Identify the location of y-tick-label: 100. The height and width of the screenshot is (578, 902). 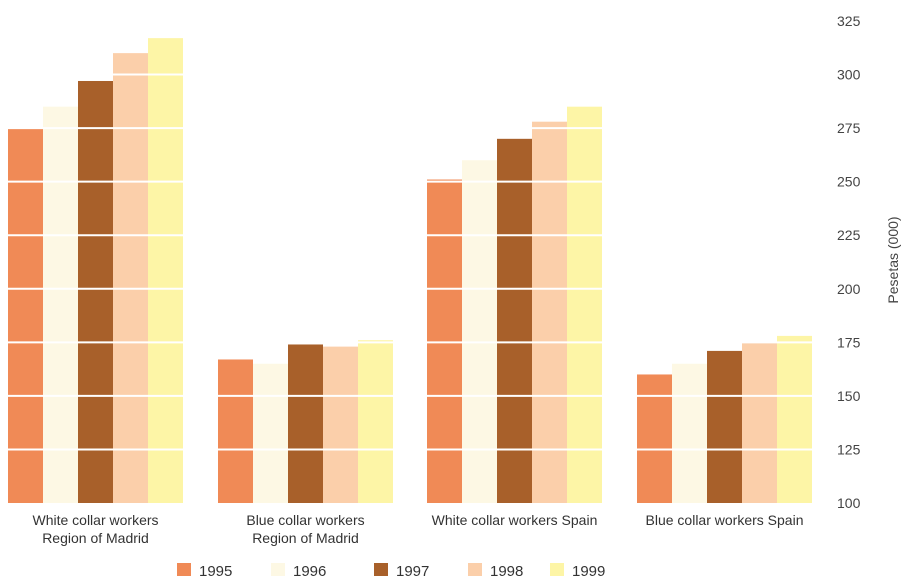
(849, 503).